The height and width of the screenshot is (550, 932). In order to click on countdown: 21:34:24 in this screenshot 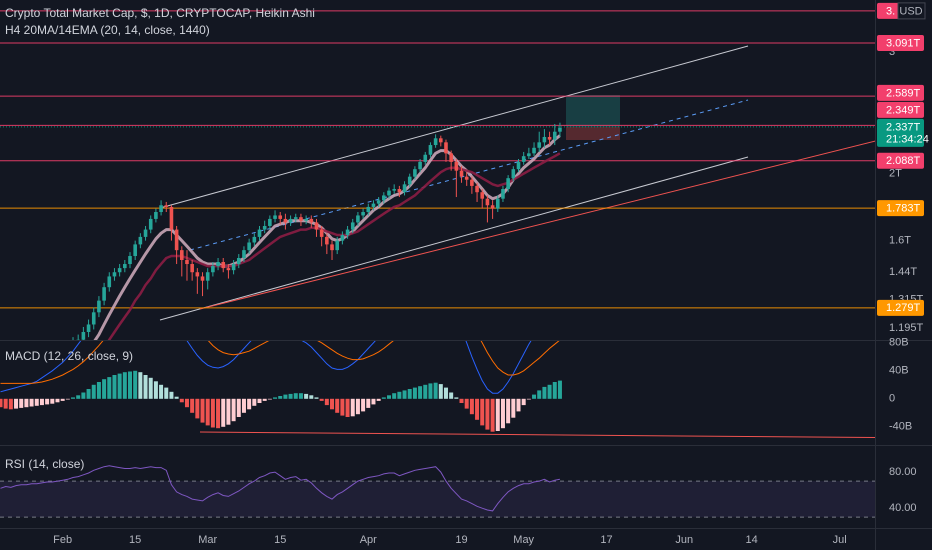, I will do `click(907, 139)`.